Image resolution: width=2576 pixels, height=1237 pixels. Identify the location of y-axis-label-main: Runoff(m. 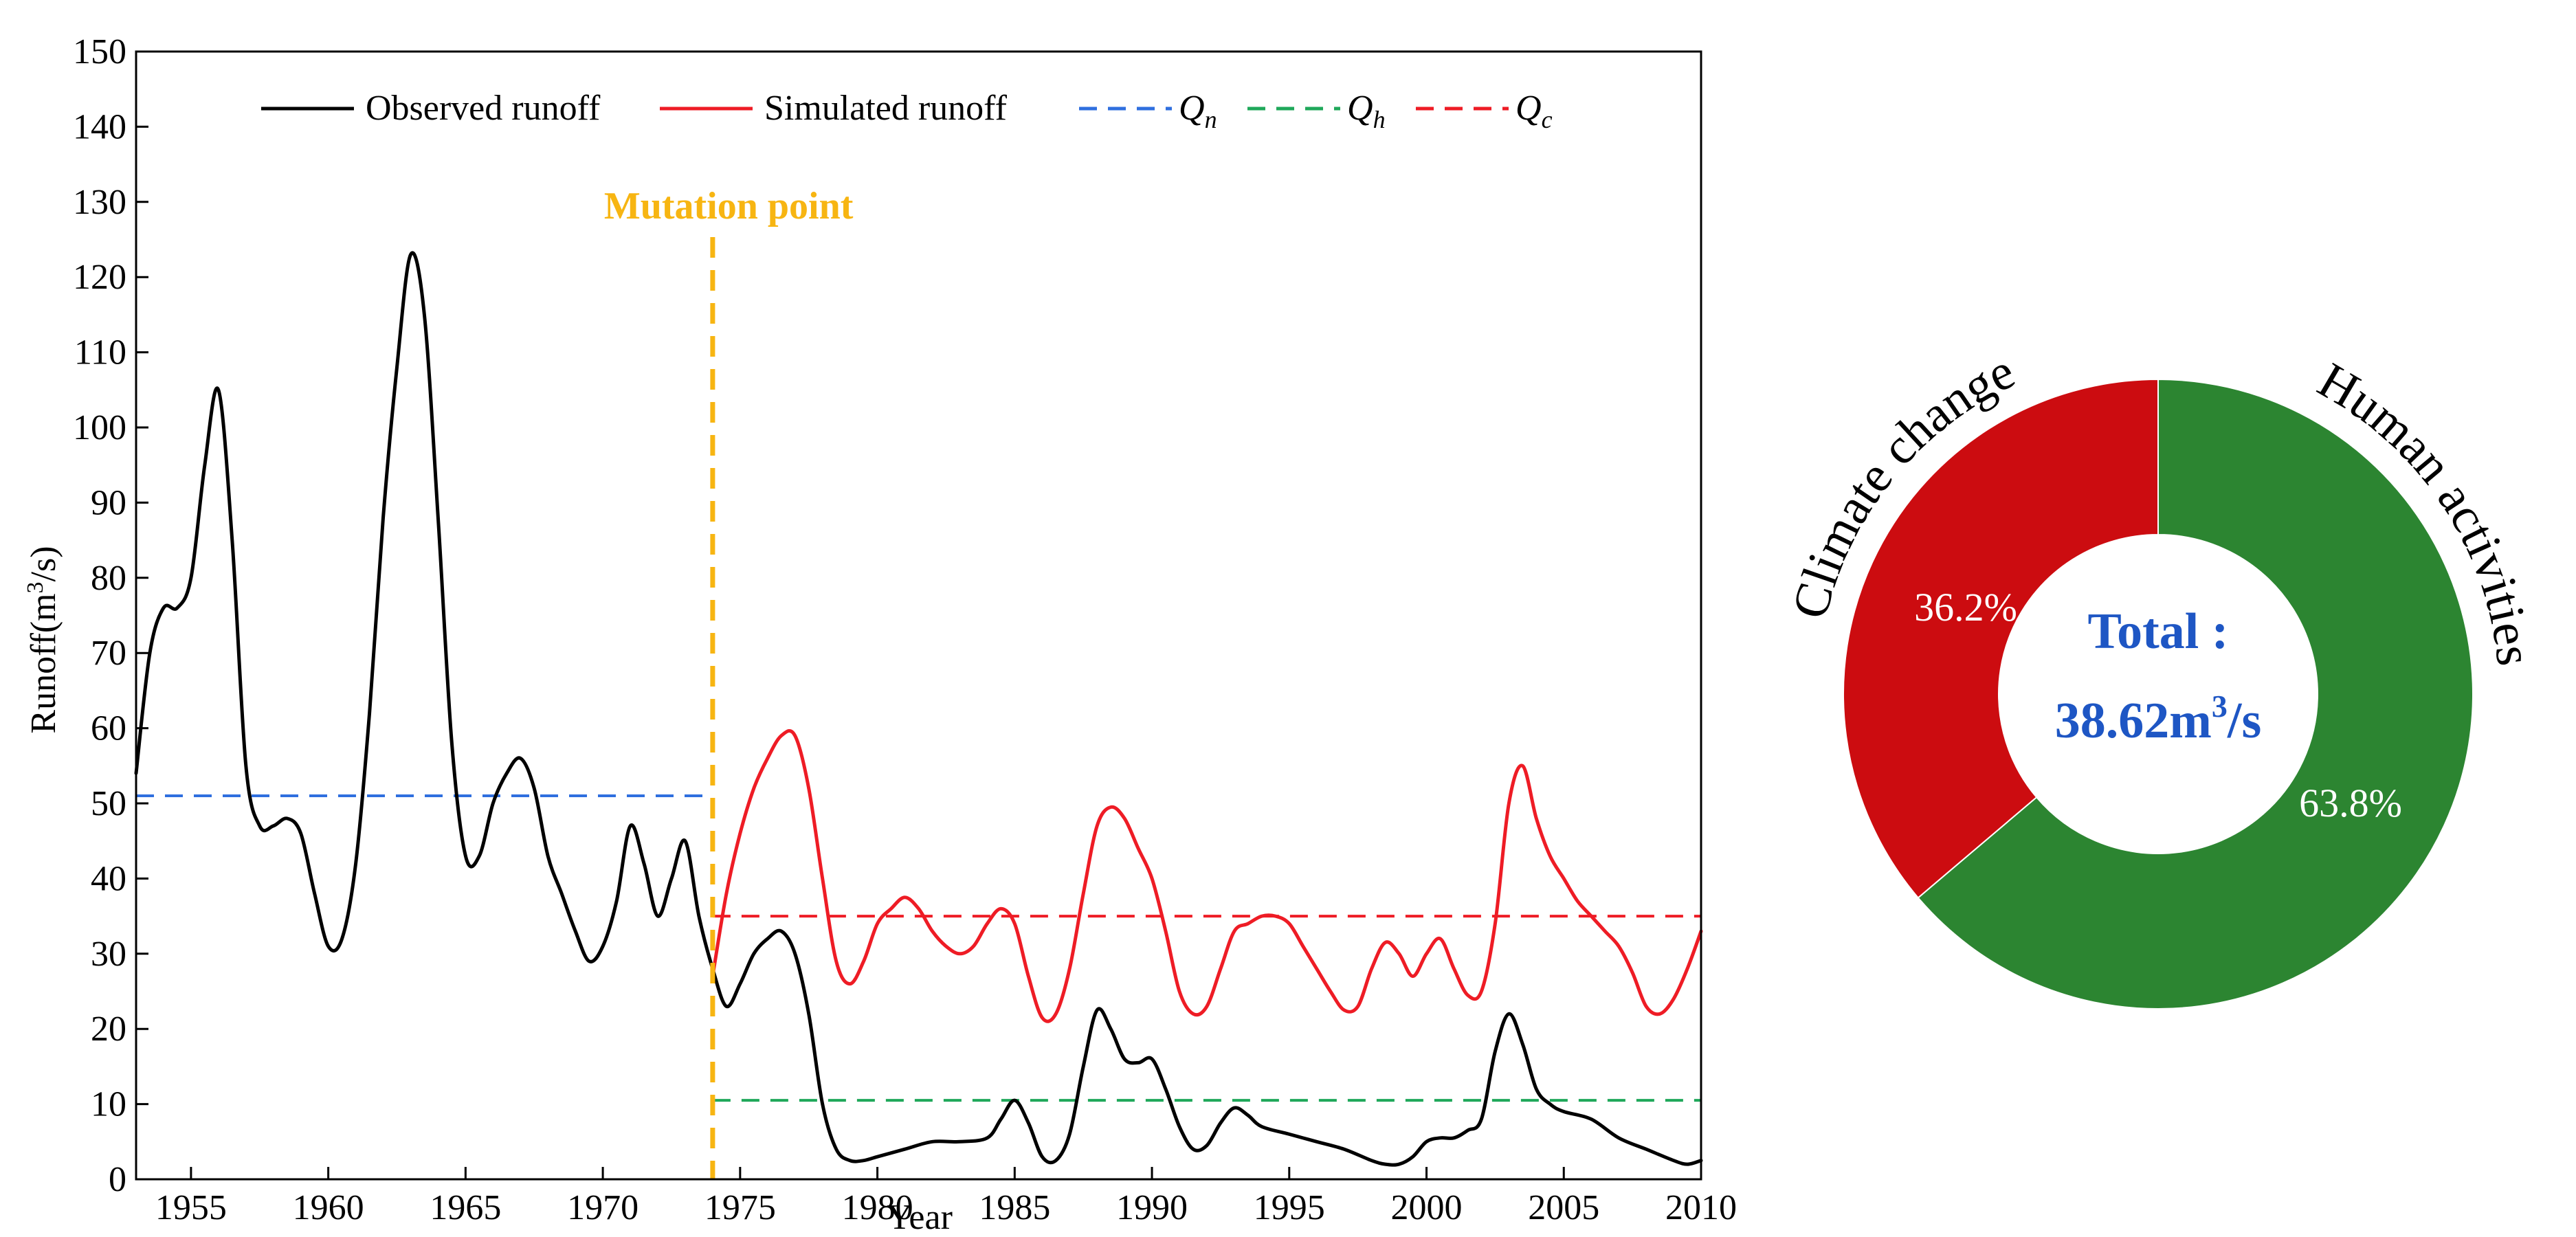
(43, 663).